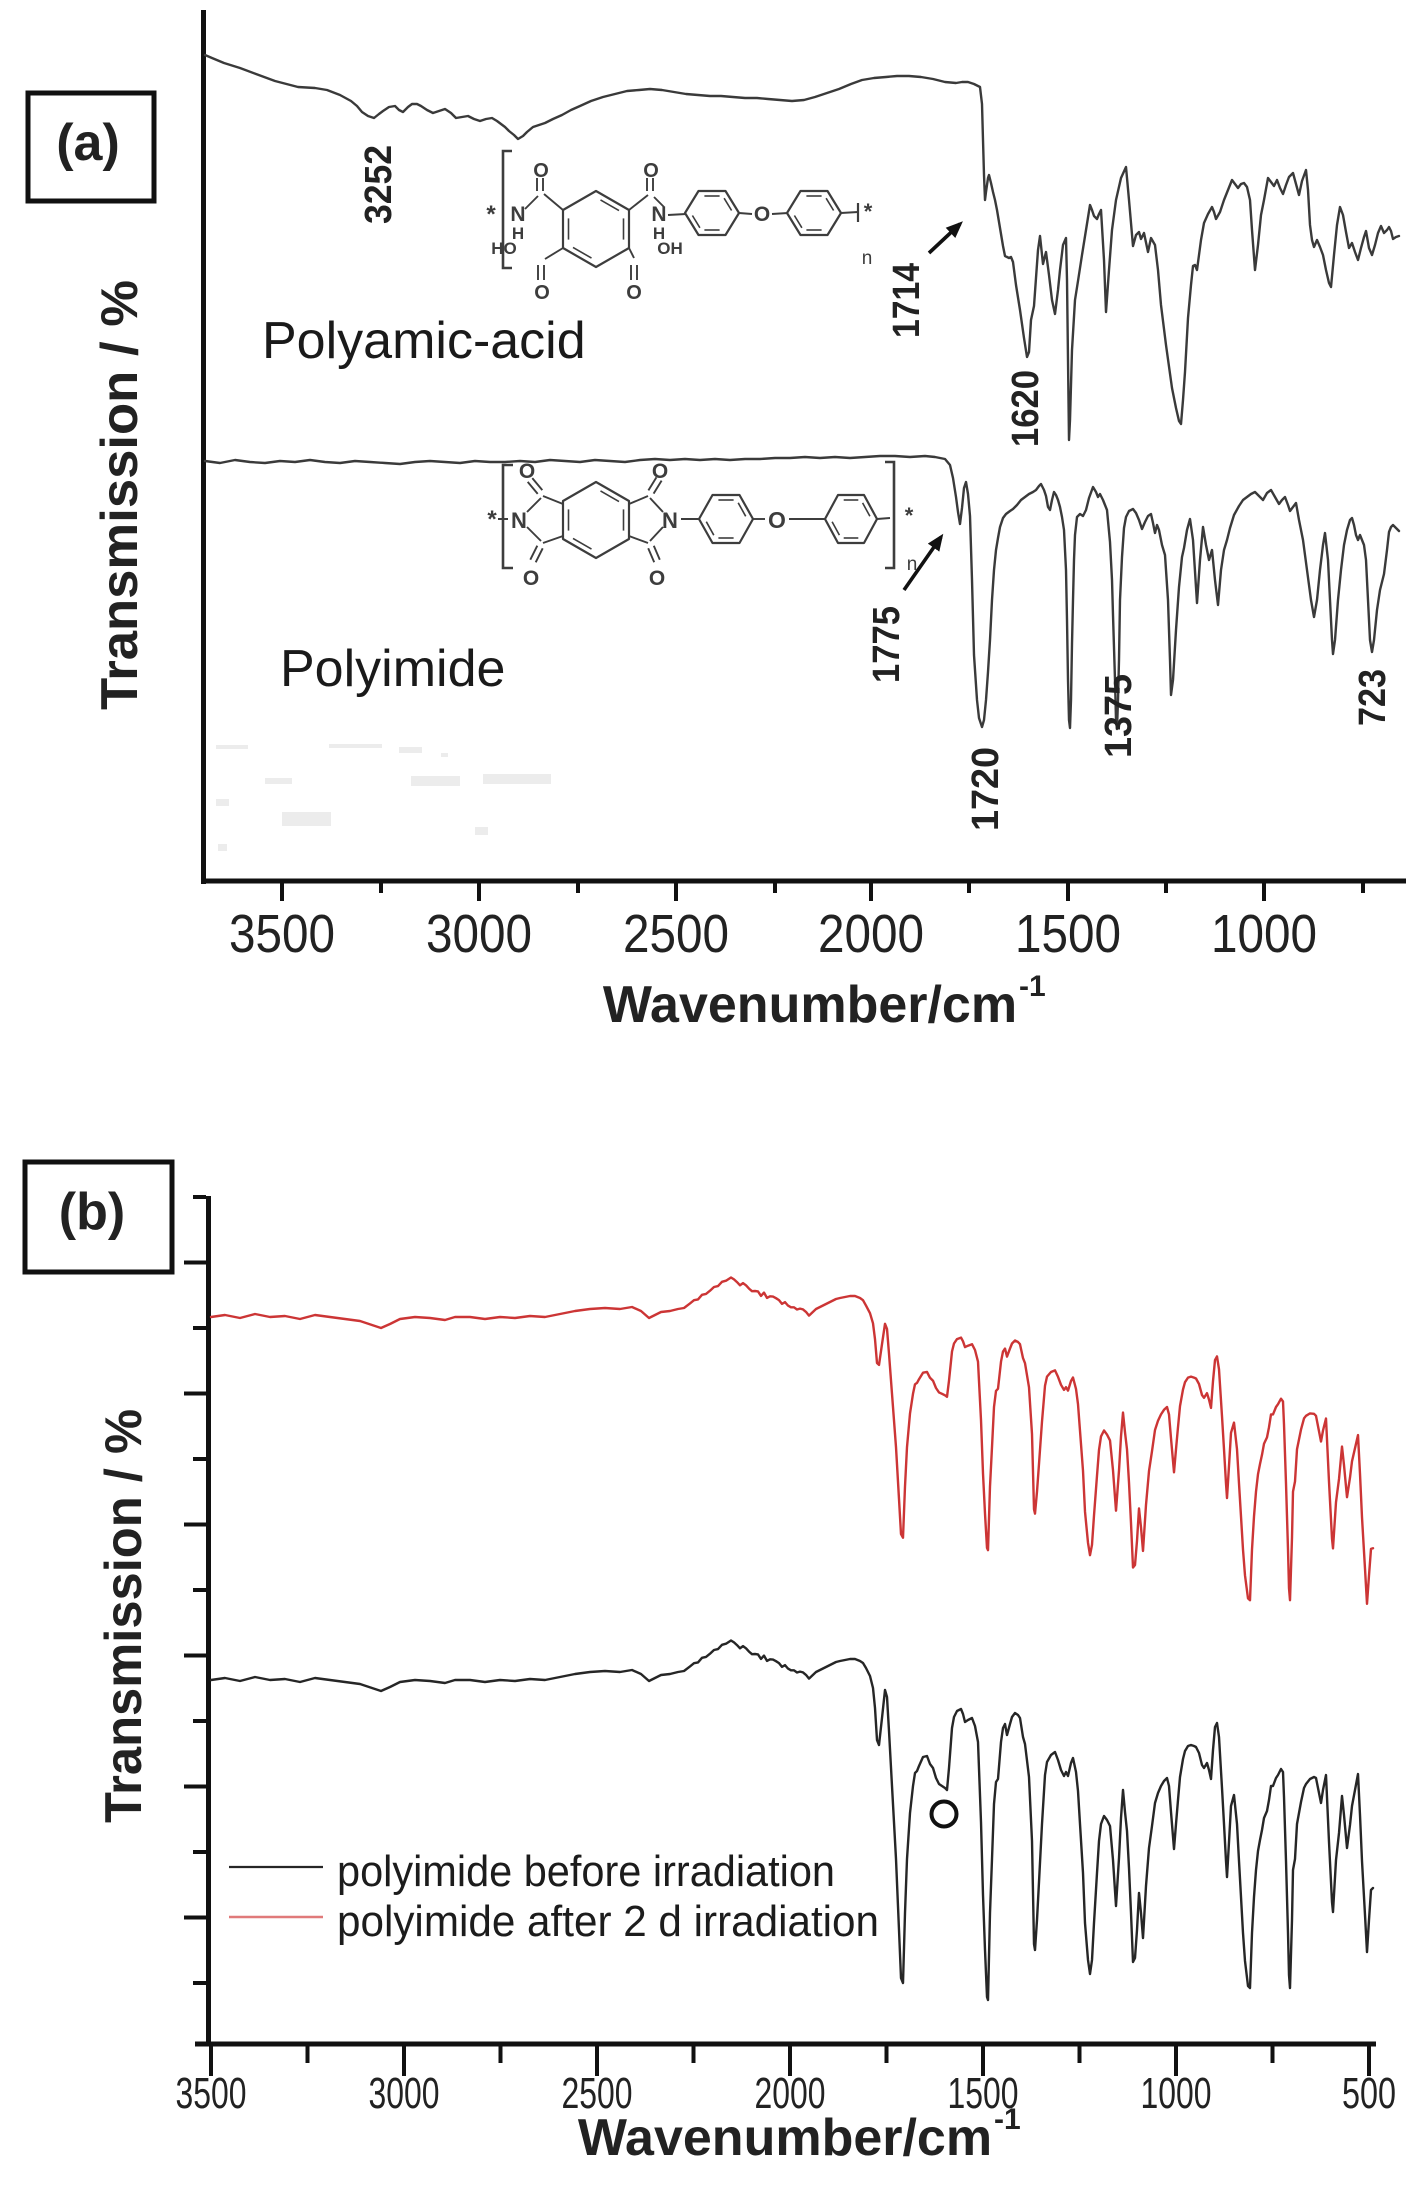 This screenshot has height=2194, width=1428. Describe the element at coordinates (670, 248) in the screenshot. I see `svg-text: OH` at that location.